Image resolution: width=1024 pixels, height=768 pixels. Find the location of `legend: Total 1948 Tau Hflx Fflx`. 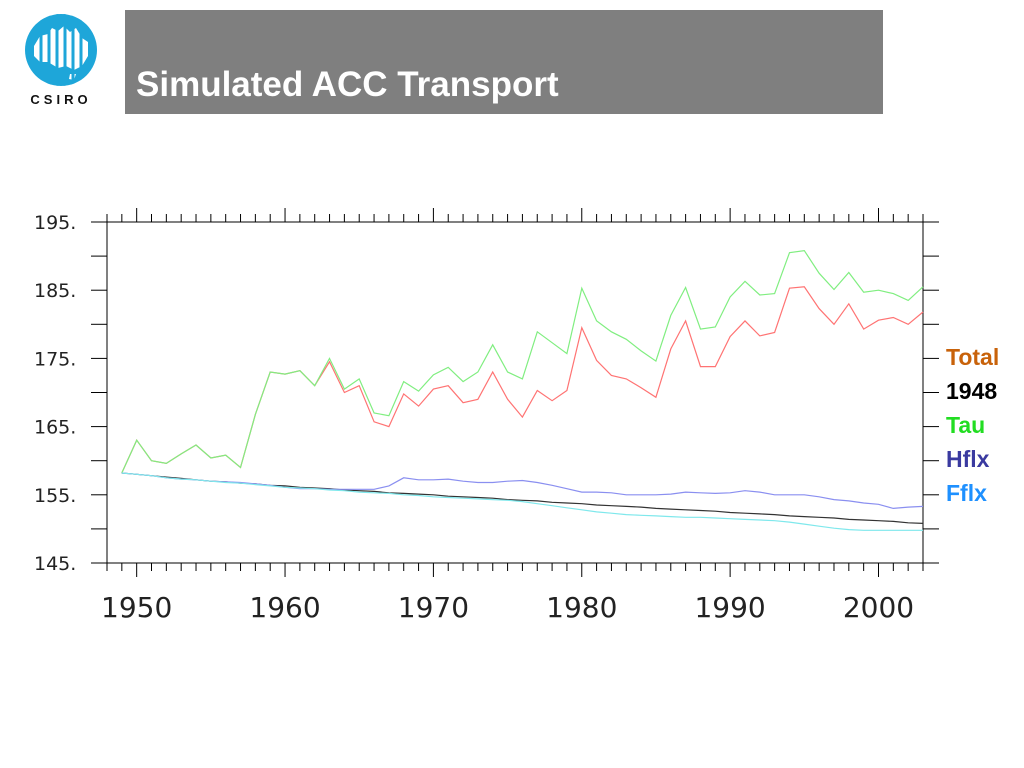

legend: Total 1948 Tau Hflx Fflx is located at coordinates (972, 425).